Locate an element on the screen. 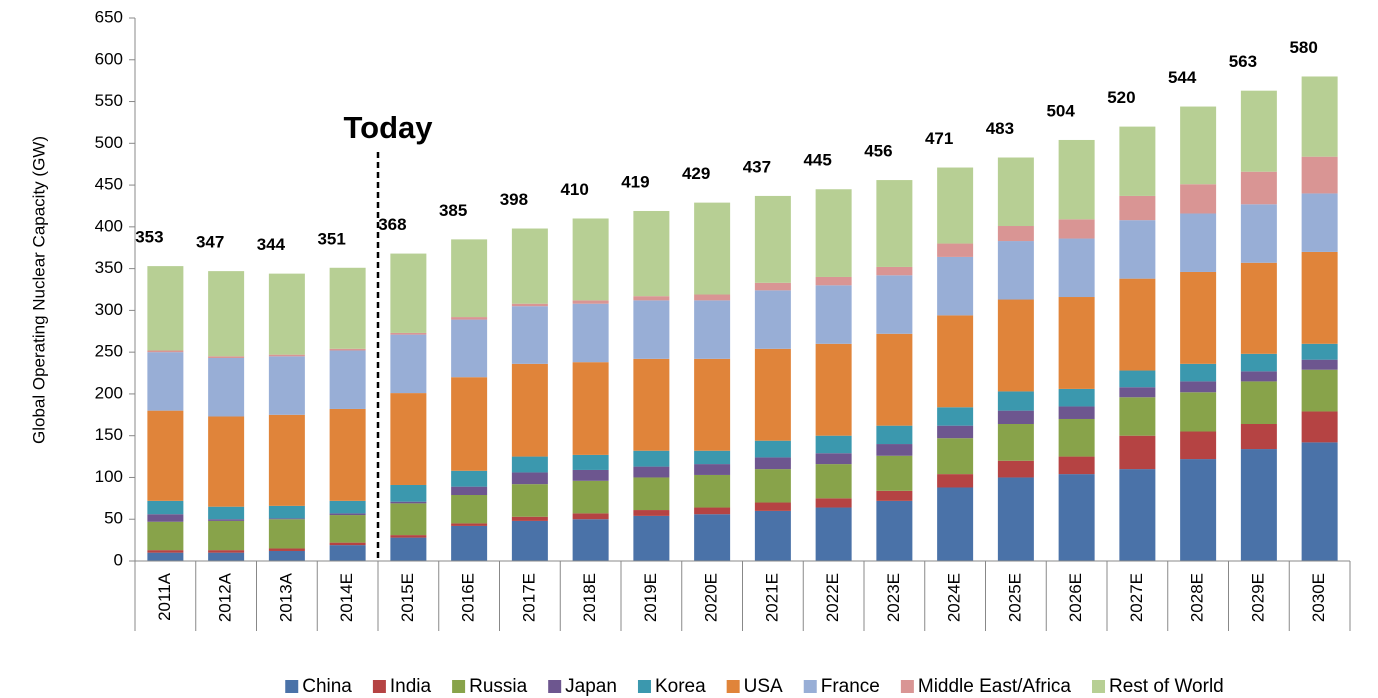  total-label: 544 is located at coordinates (1182, 77).